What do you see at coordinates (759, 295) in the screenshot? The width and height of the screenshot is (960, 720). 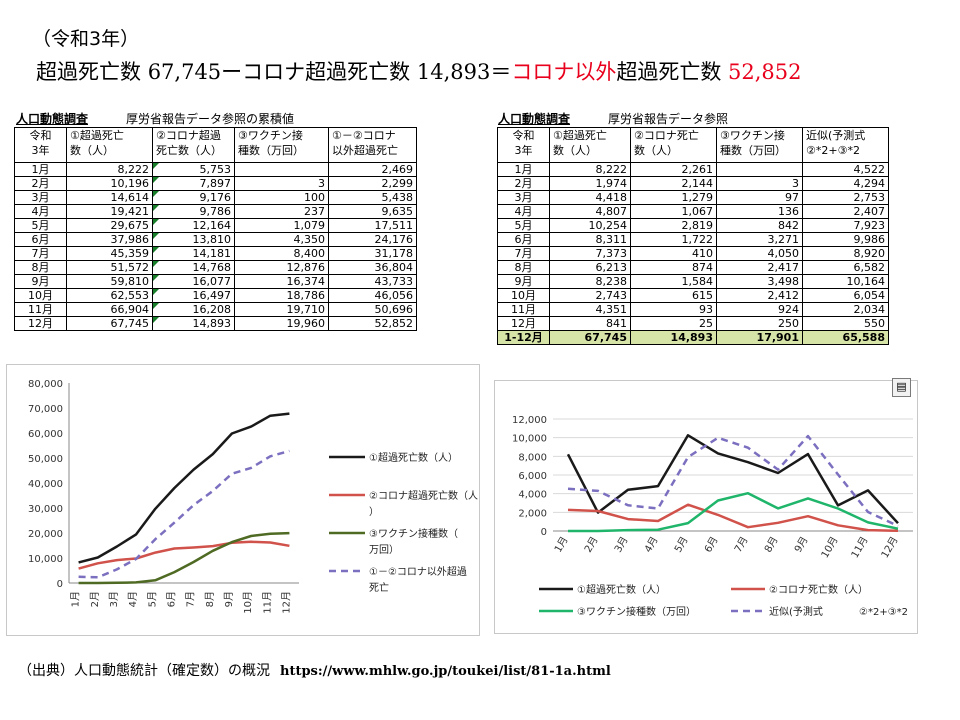 I see `right-table-cell: 2,412` at bounding box center [759, 295].